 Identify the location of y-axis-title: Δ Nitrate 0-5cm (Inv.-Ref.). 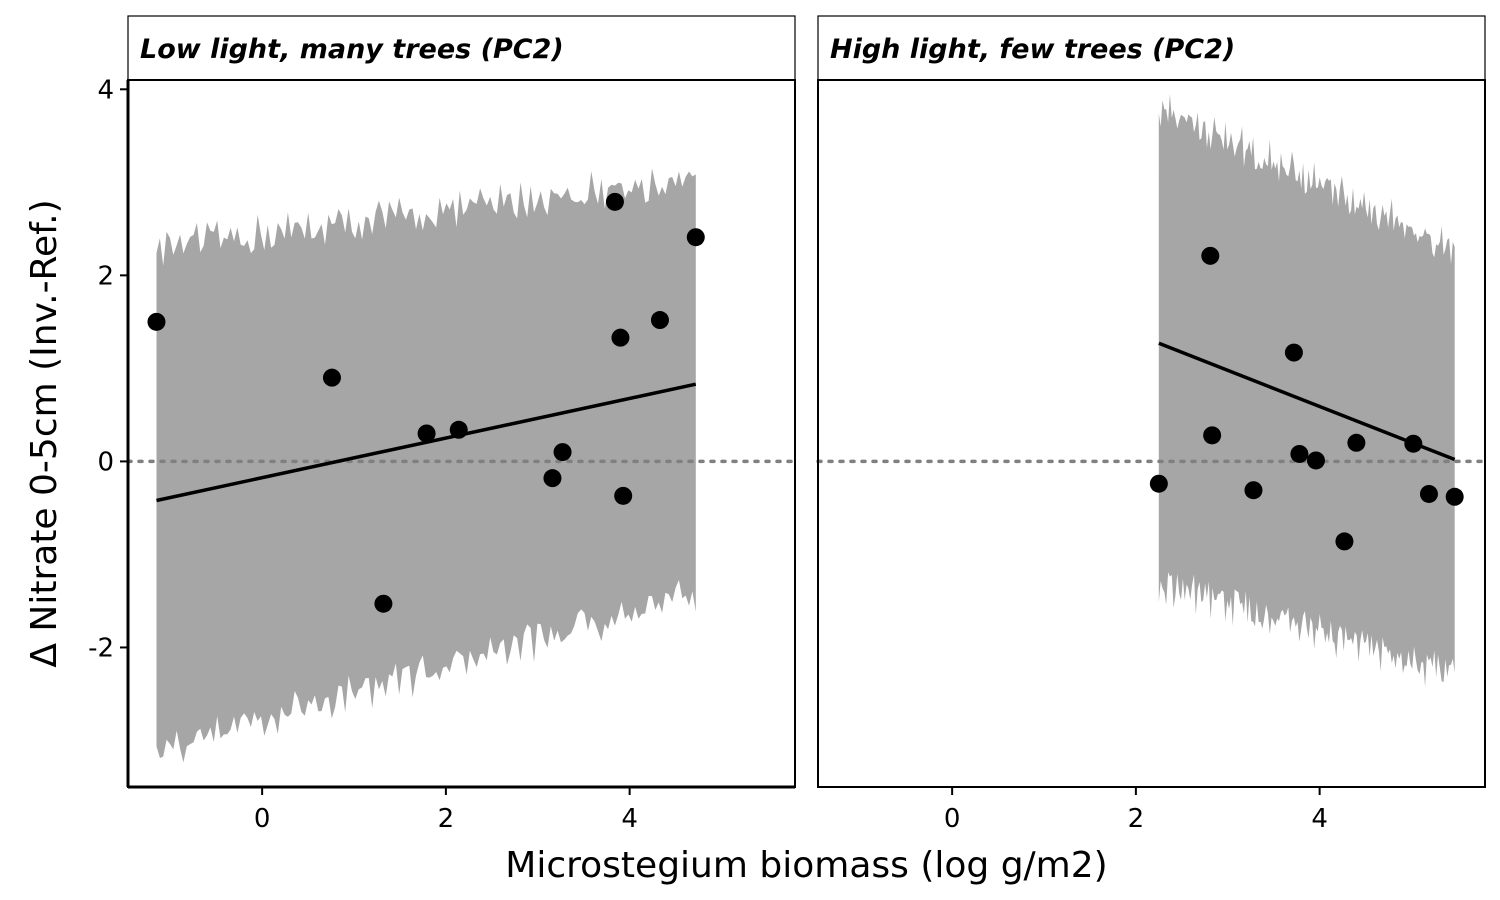
(44, 433).